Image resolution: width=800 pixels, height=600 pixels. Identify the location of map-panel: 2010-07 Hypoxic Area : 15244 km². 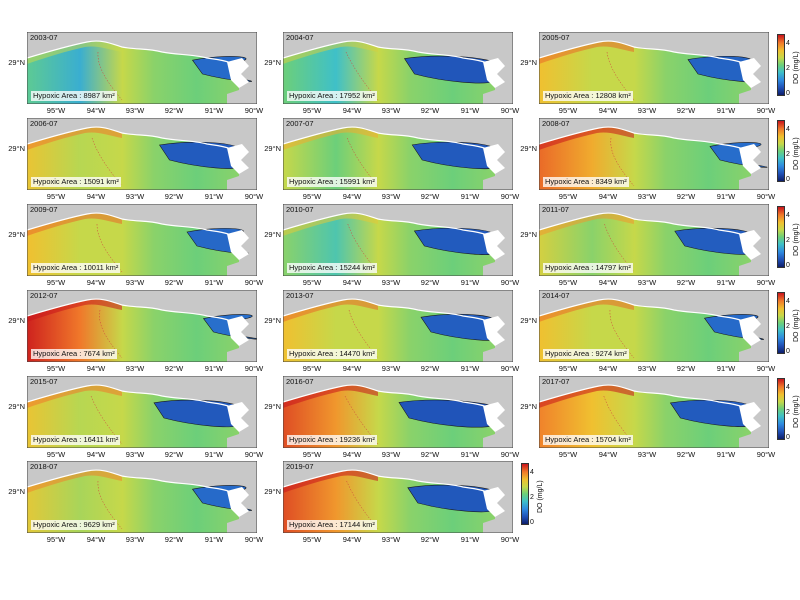
(398, 240).